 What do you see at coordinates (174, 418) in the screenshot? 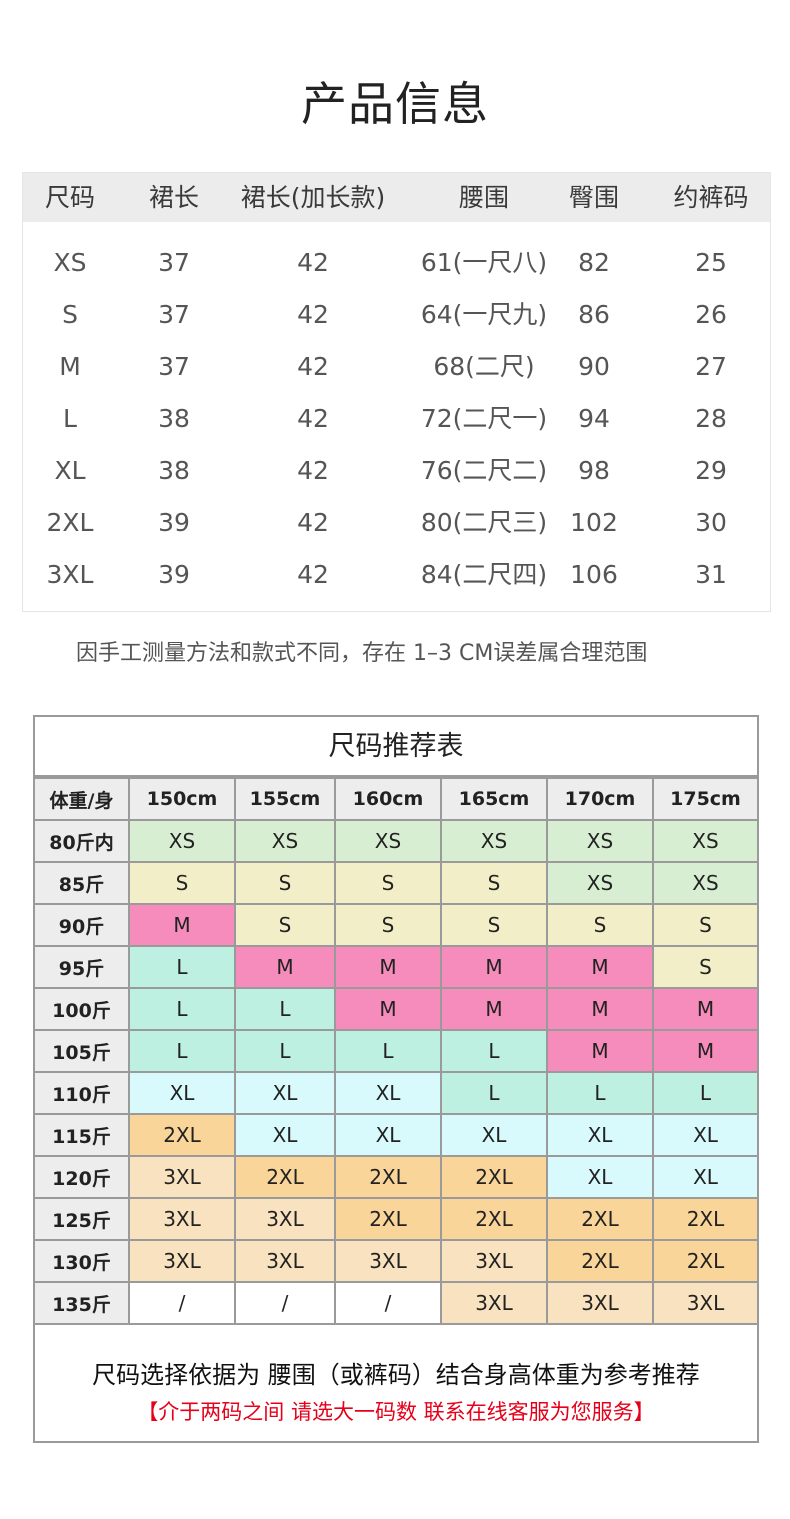
I see `size-cell: 38` at bounding box center [174, 418].